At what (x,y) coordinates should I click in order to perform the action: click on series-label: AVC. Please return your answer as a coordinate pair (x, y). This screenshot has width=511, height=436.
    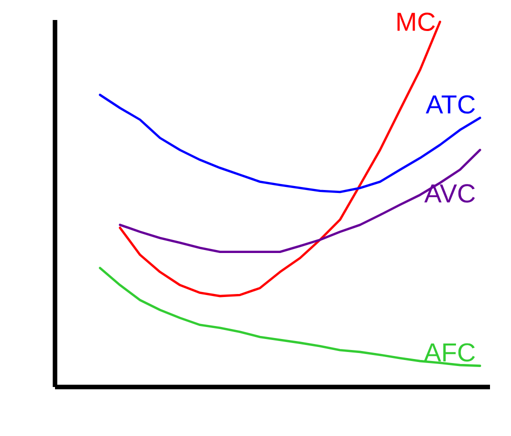
    Looking at the image, I should click on (449, 193).